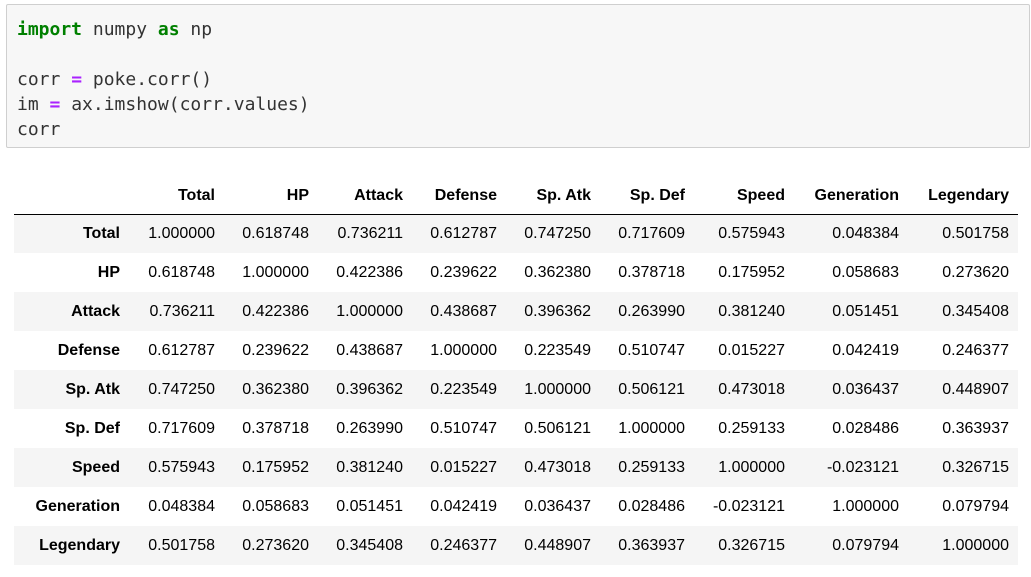 This screenshot has height=577, width=1031. Describe the element at coordinates (101, 233) in the screenshot. I see `row-label: Total` at that location.